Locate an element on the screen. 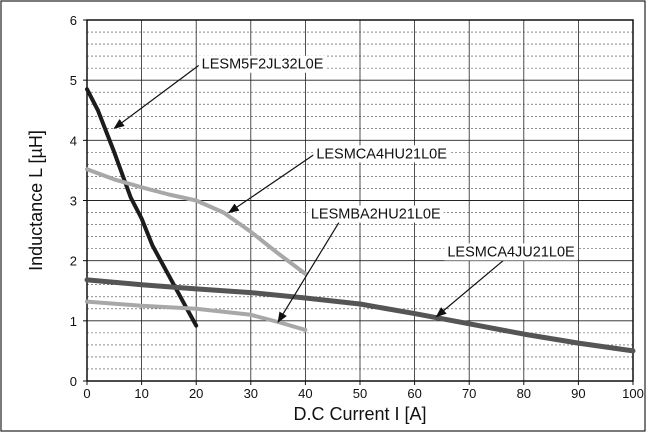 The width and height of the screenshot is (646, 432). series-line-lesm5f2jl32l0e is located at coordinates (142, 207).